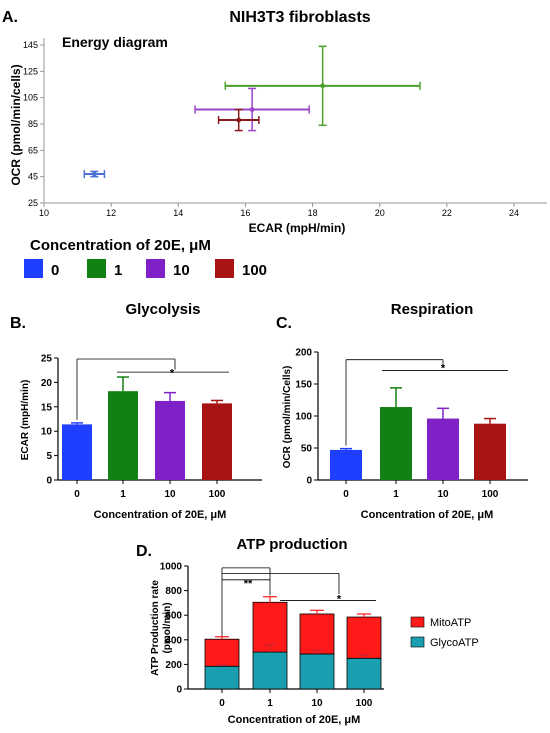 The image size is (550, 733). Describe the element at coordinates (33, 124) in the screenshot. I see `panel-a-ytick-label: 85` at that location.